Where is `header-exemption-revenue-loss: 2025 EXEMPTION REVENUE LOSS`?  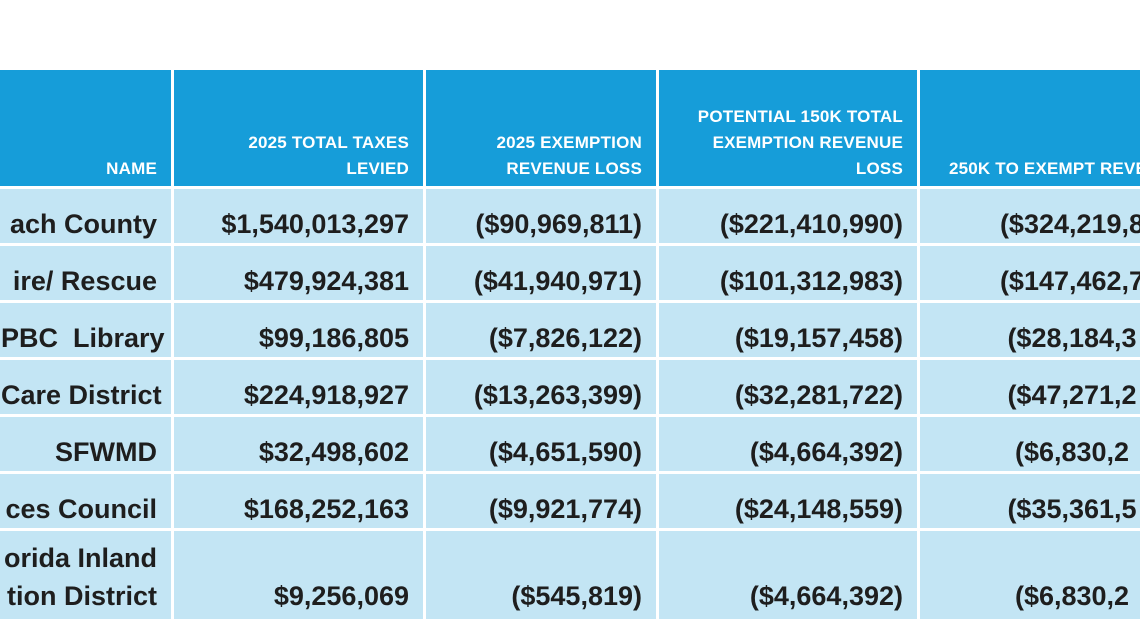 header-exemption-revenue-loss: 2025 EXEMPTION REVENUE LOSS is located at coordinates (541, 128).